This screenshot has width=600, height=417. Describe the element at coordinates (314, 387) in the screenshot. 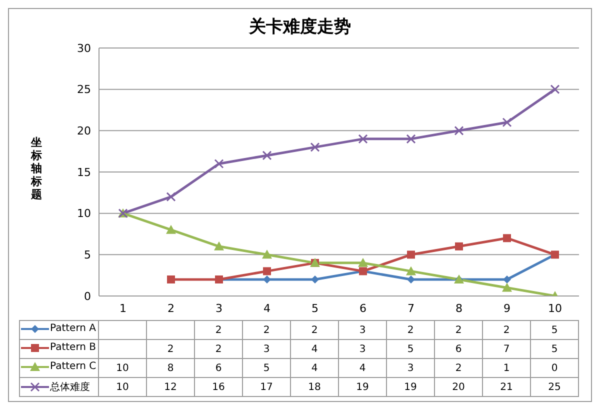

I see `data-label: 18` at that location.